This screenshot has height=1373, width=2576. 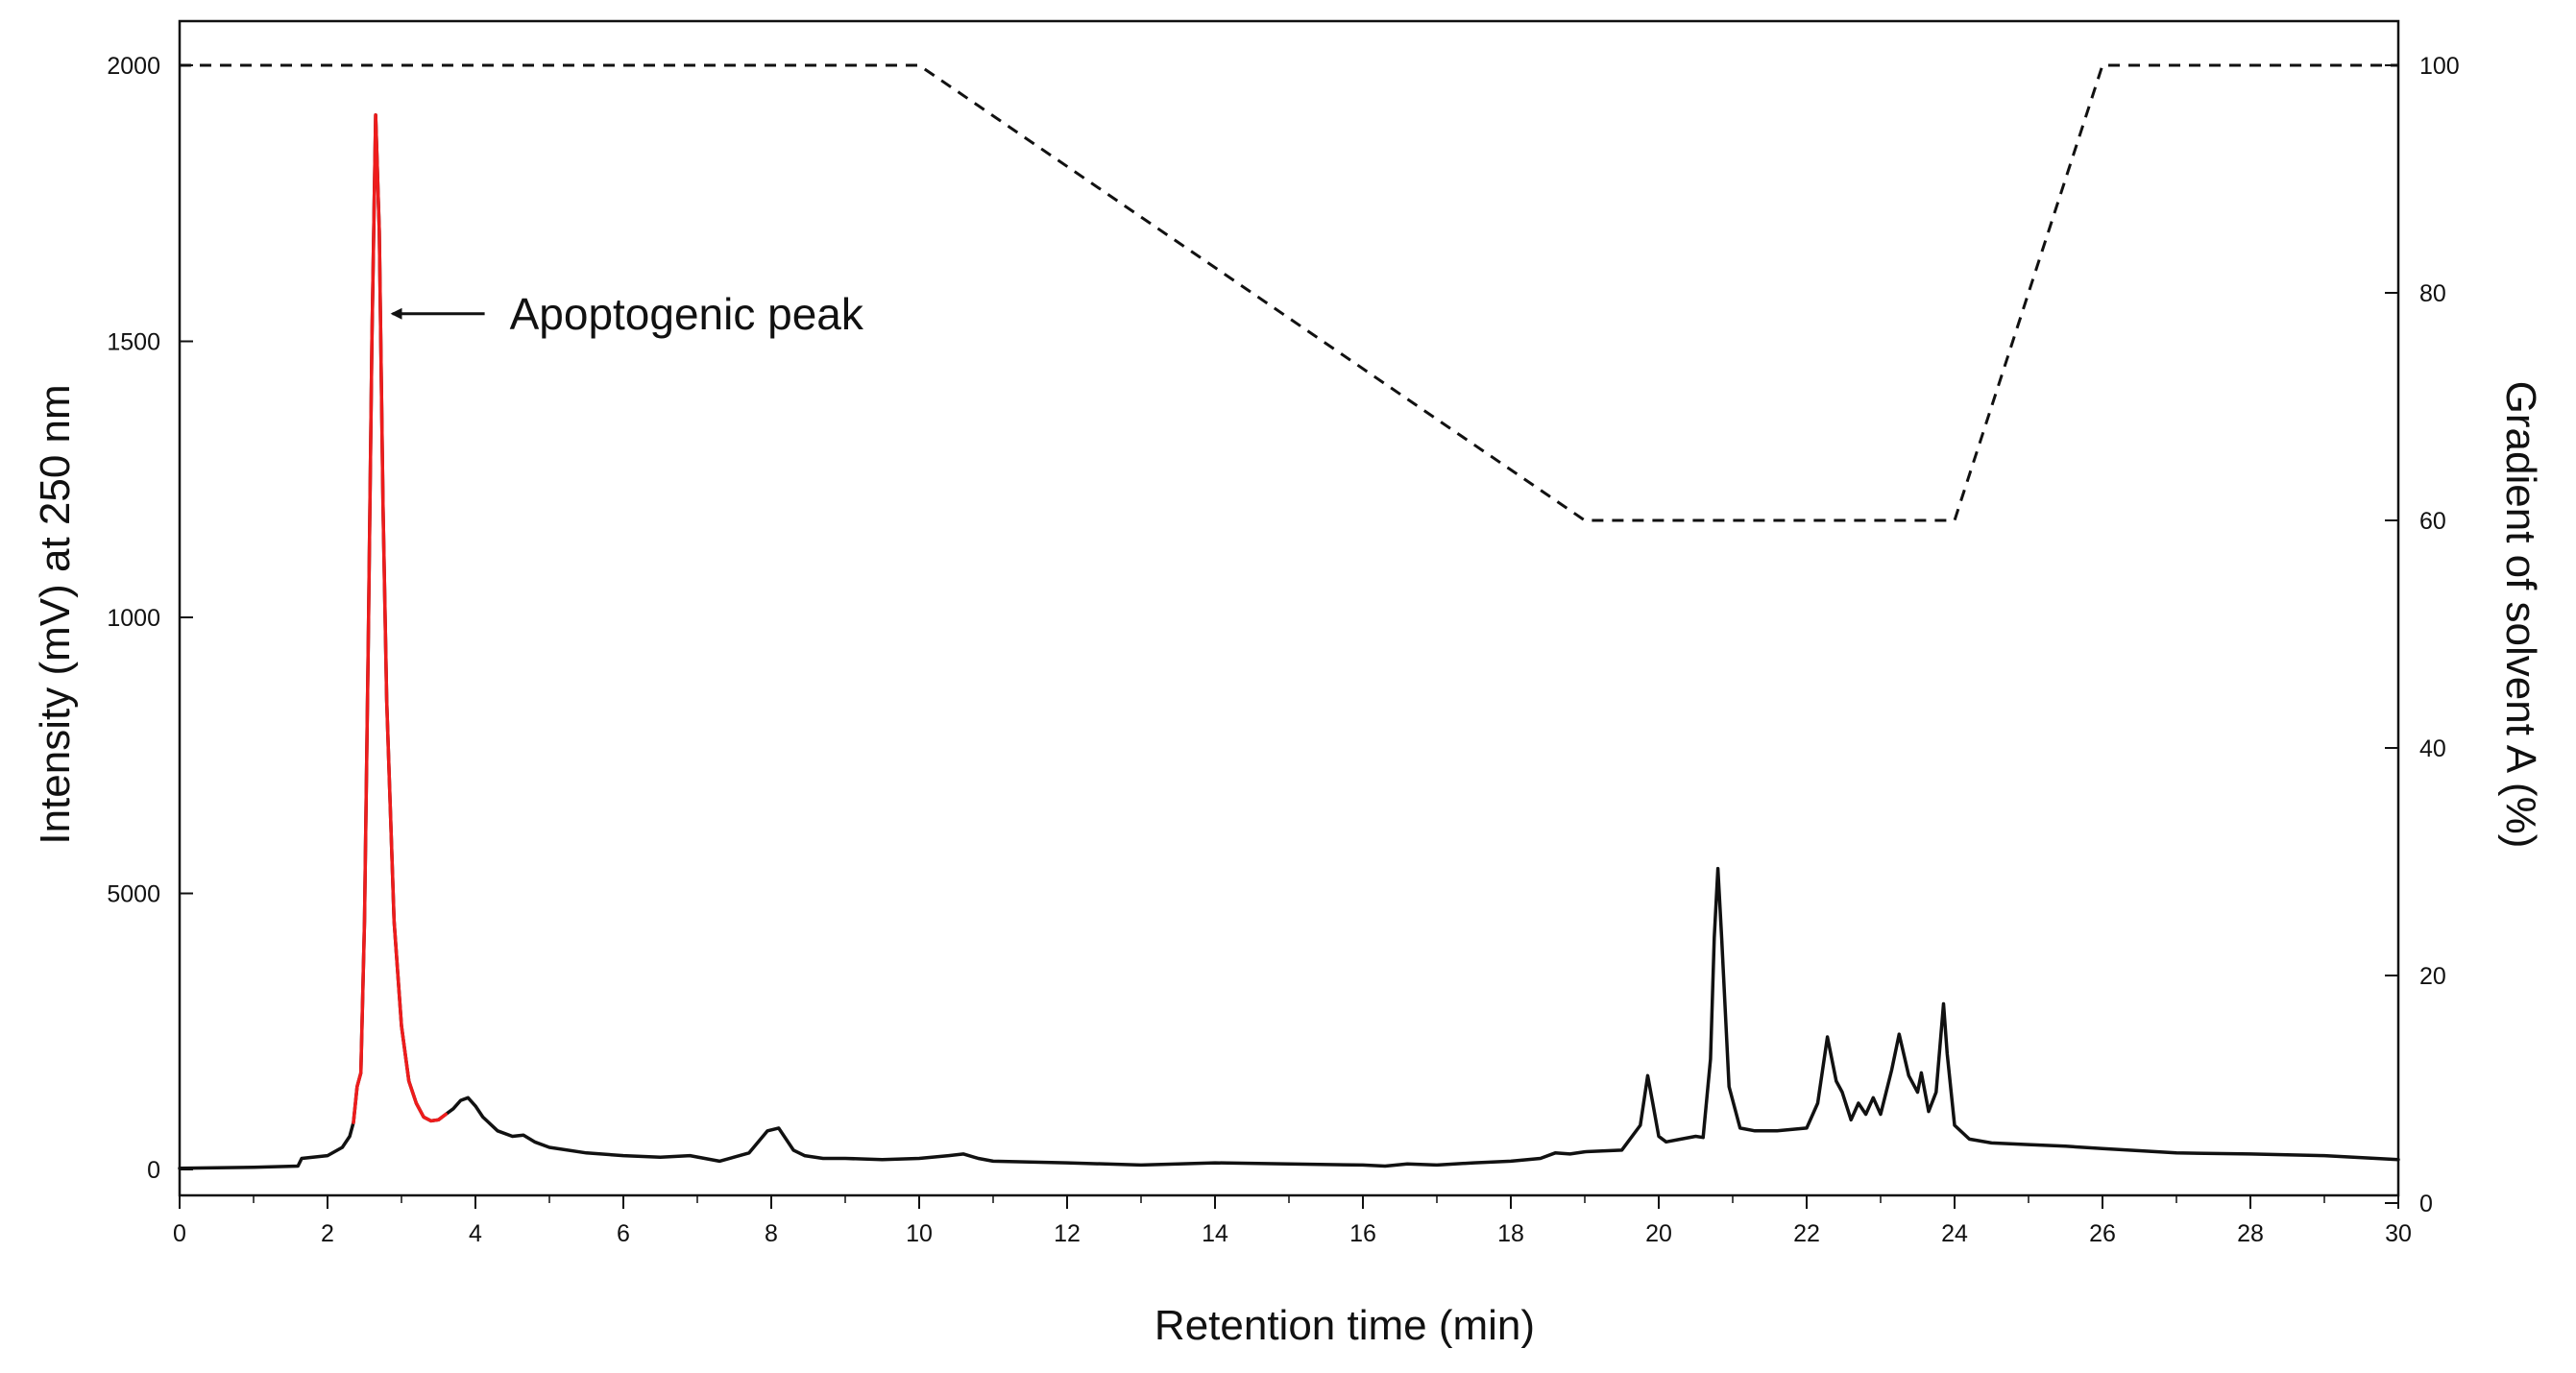 What do you see at coordinates (328, 1233) in the screenshot?
I see `x-tick-label: 2` at bounding box center [328, 1233].